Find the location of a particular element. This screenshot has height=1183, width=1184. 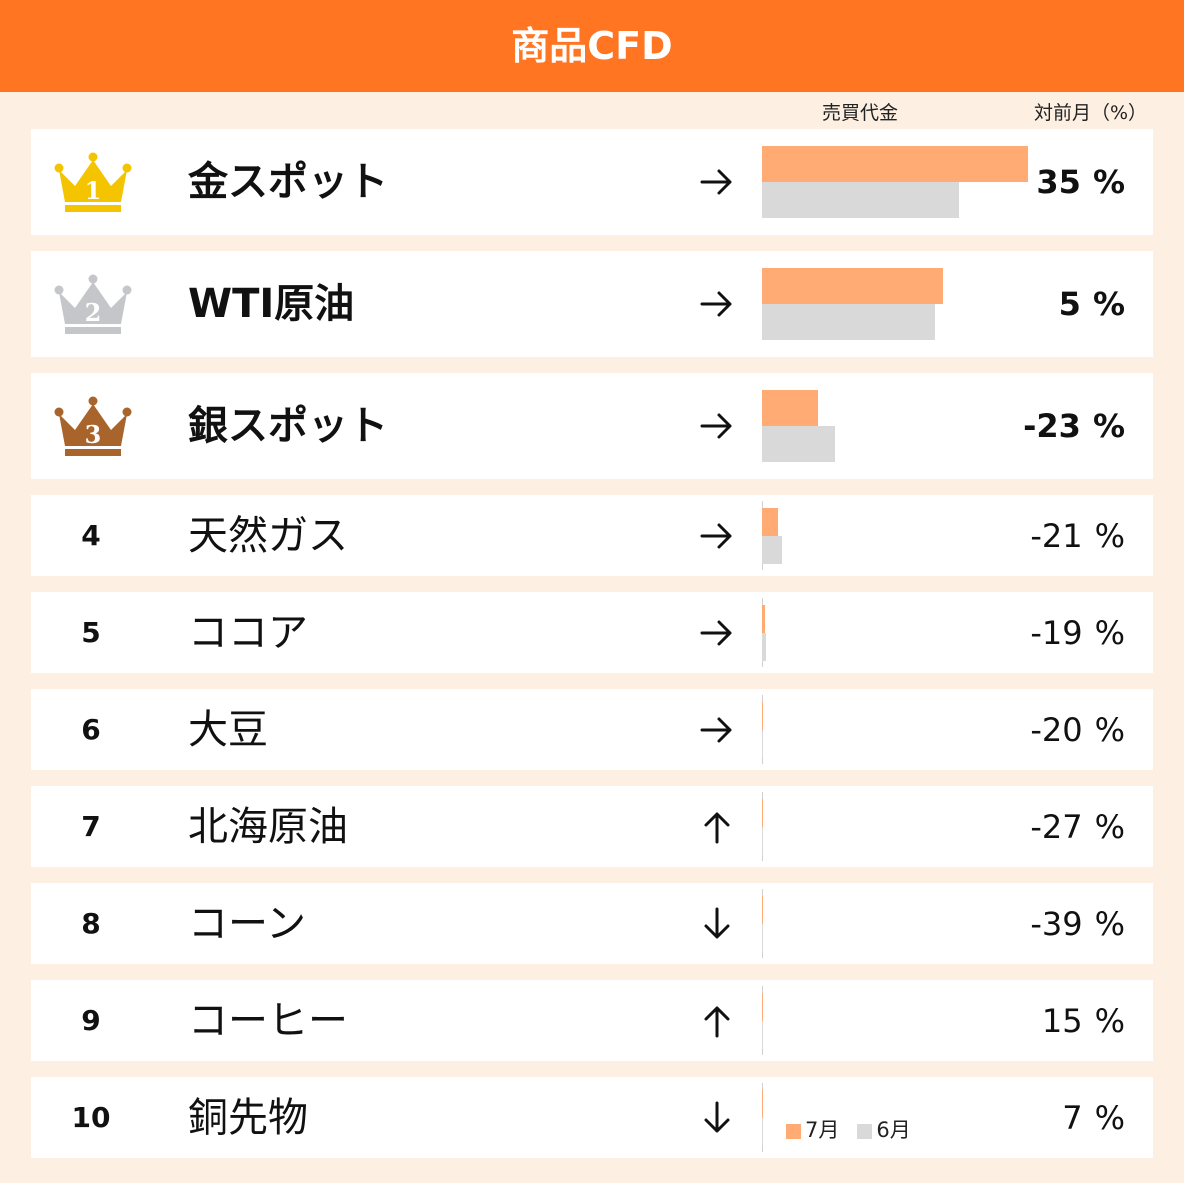

mom-percent: -39% is located at coordinates (1077, 924).